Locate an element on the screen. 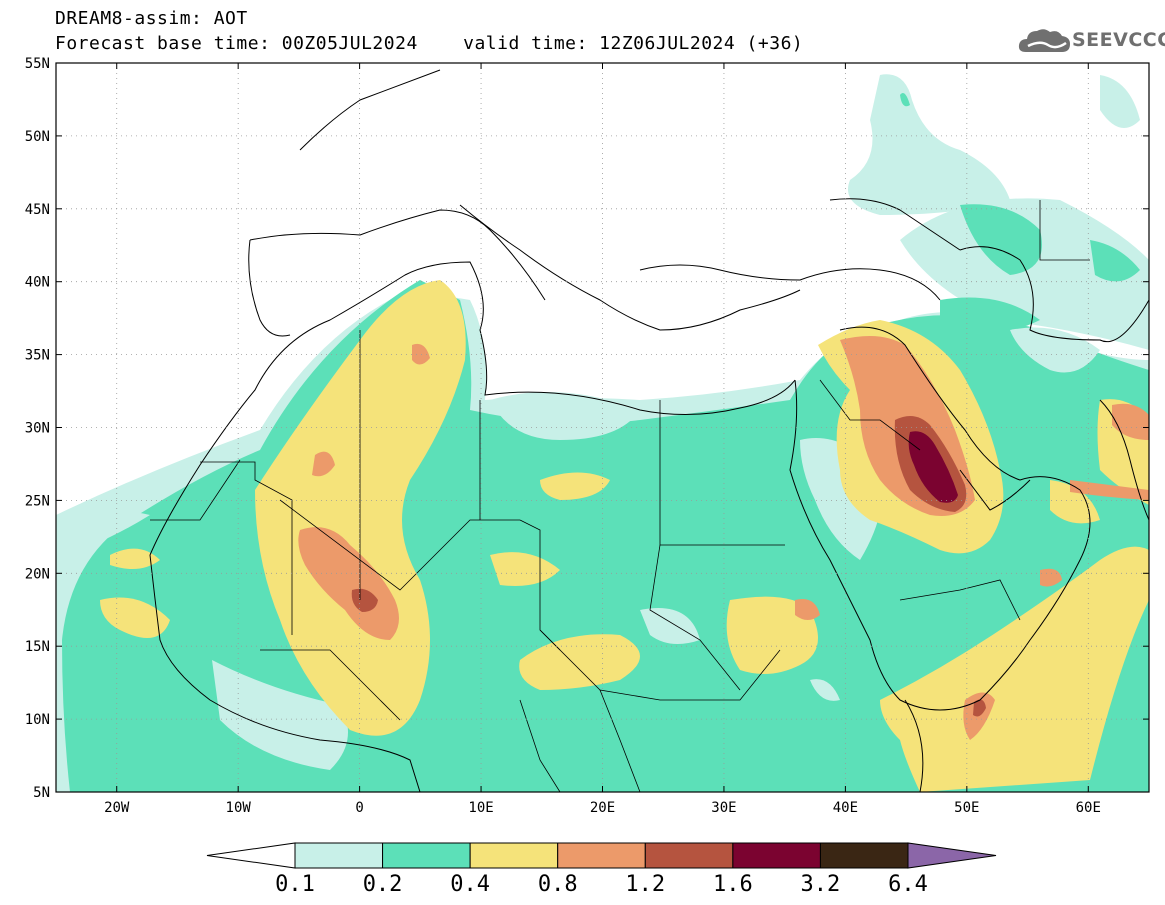 The width and height of the screenshot is (1165, 905). map-title: DREAM8-assim: AOT is located at coordinates (151, 18).